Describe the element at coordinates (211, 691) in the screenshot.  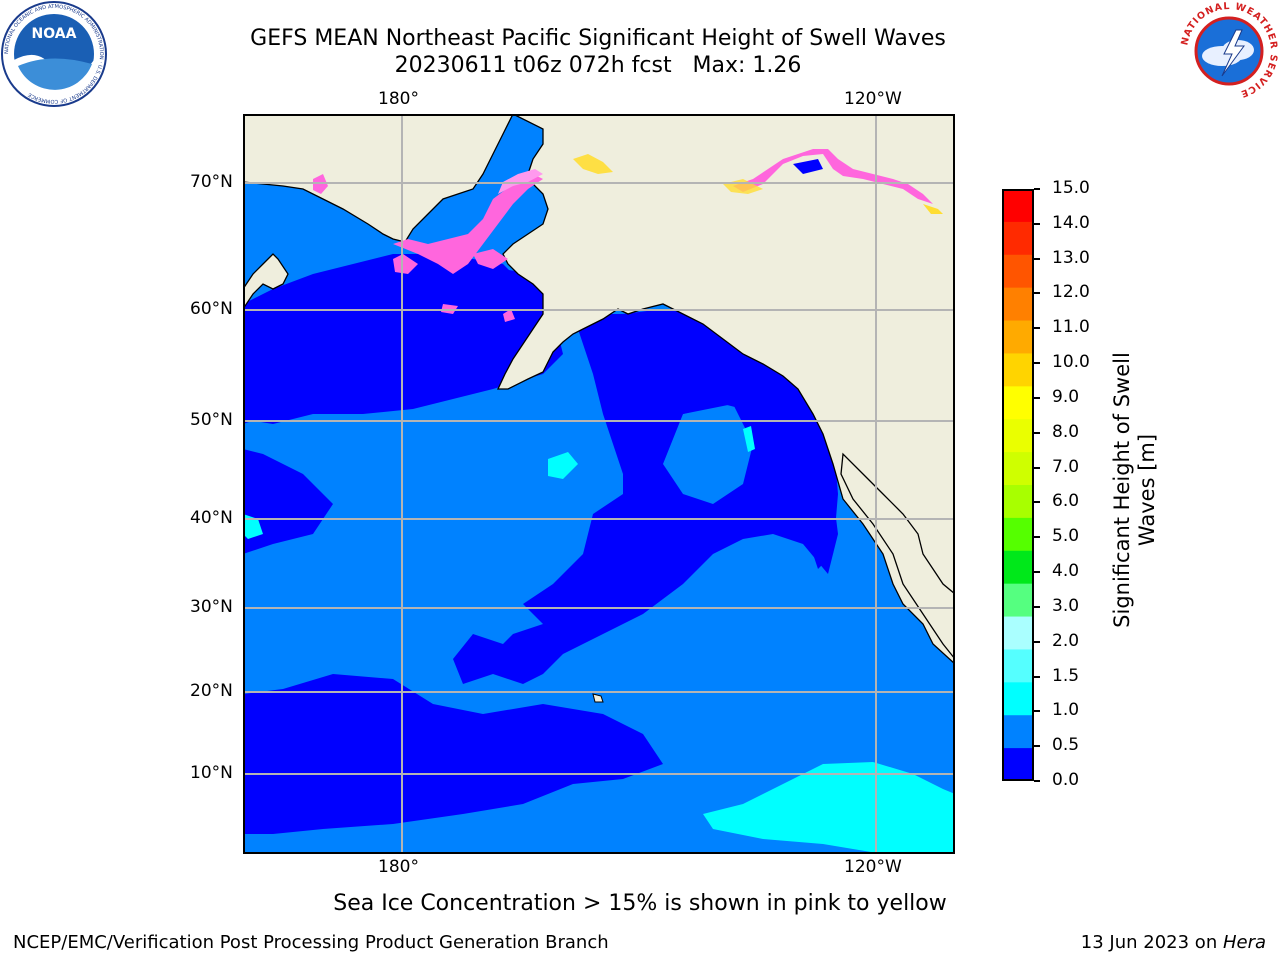
I see `lat-label-20n: 20°N` at that location.